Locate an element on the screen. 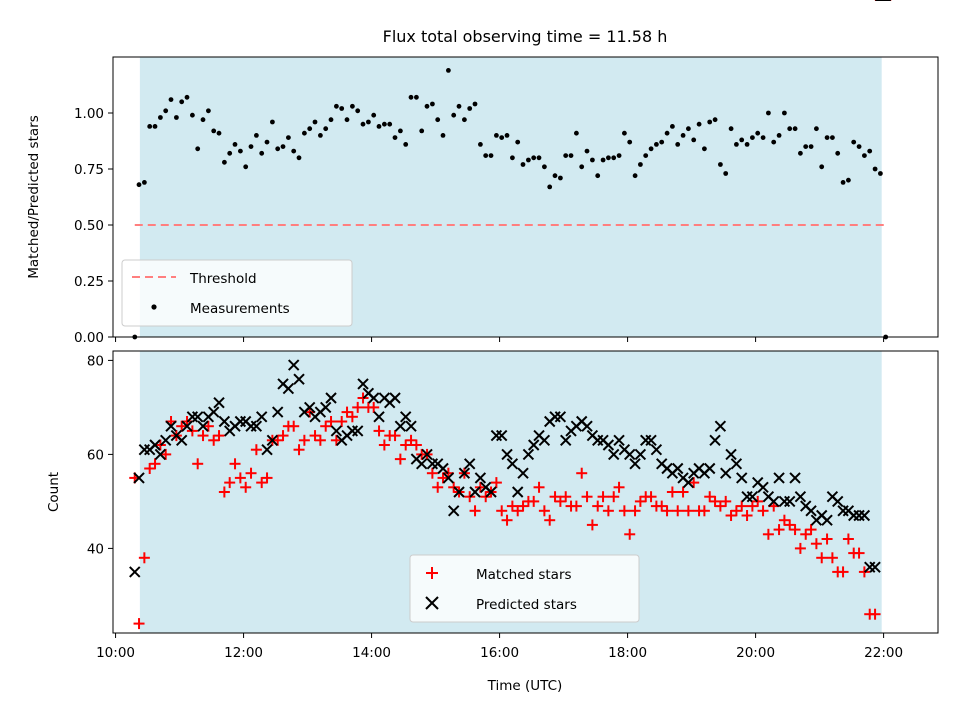 This screenshot has width=960, height=720. count-x-ticks: 10:00 12:00 14:00 16:00 18:00 20:00 22:00 is located at coordinates (499, 647).